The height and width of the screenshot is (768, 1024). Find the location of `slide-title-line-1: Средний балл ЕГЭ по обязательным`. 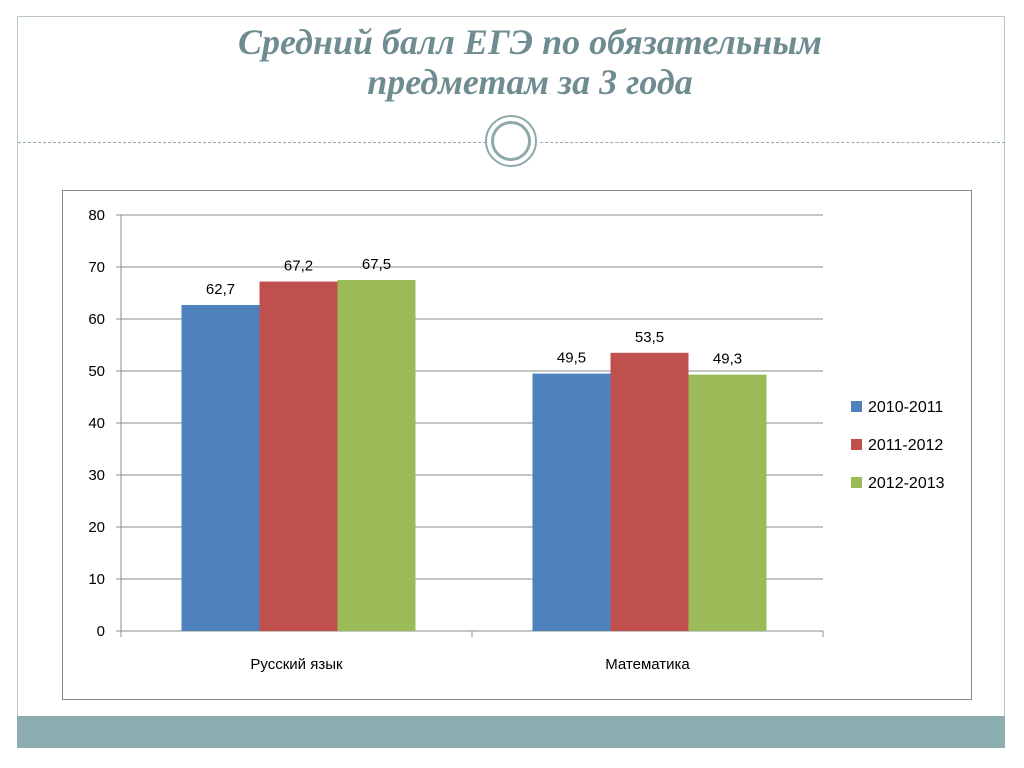

slide-title-line-1: Средний балл ЕГЭ по обязательным is located at coordinates (530, 42).